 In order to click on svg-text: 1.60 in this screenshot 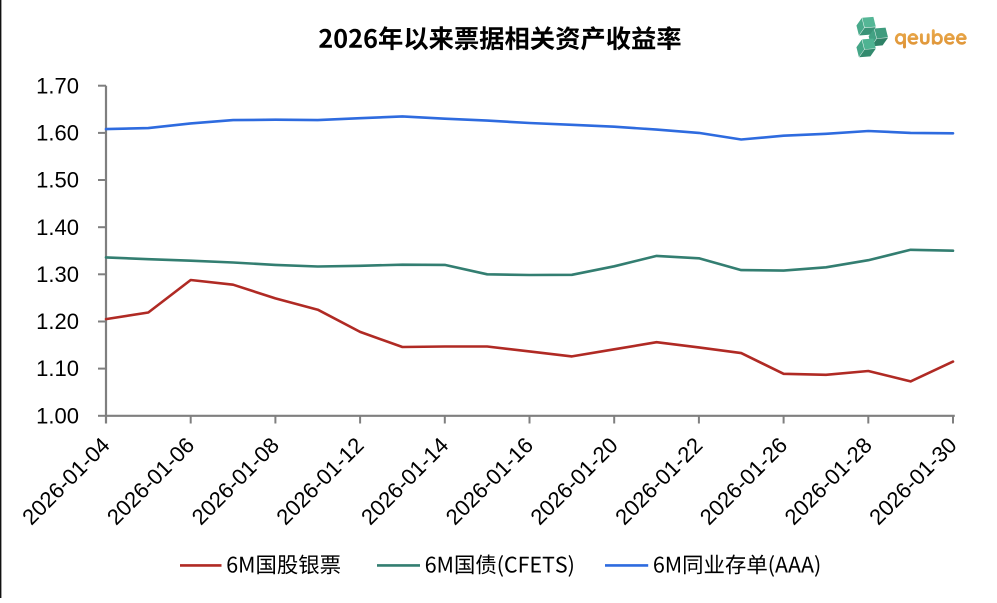, I will do `click(57, 133)`.